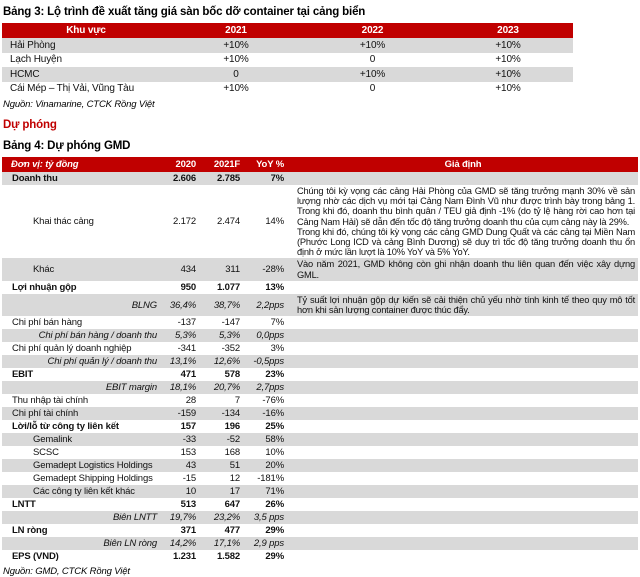  What do you see at coordinates (229, 336) in the screenshot?
I see `value-2021f-cell: 5,3%` at bounding box center [229, 336].